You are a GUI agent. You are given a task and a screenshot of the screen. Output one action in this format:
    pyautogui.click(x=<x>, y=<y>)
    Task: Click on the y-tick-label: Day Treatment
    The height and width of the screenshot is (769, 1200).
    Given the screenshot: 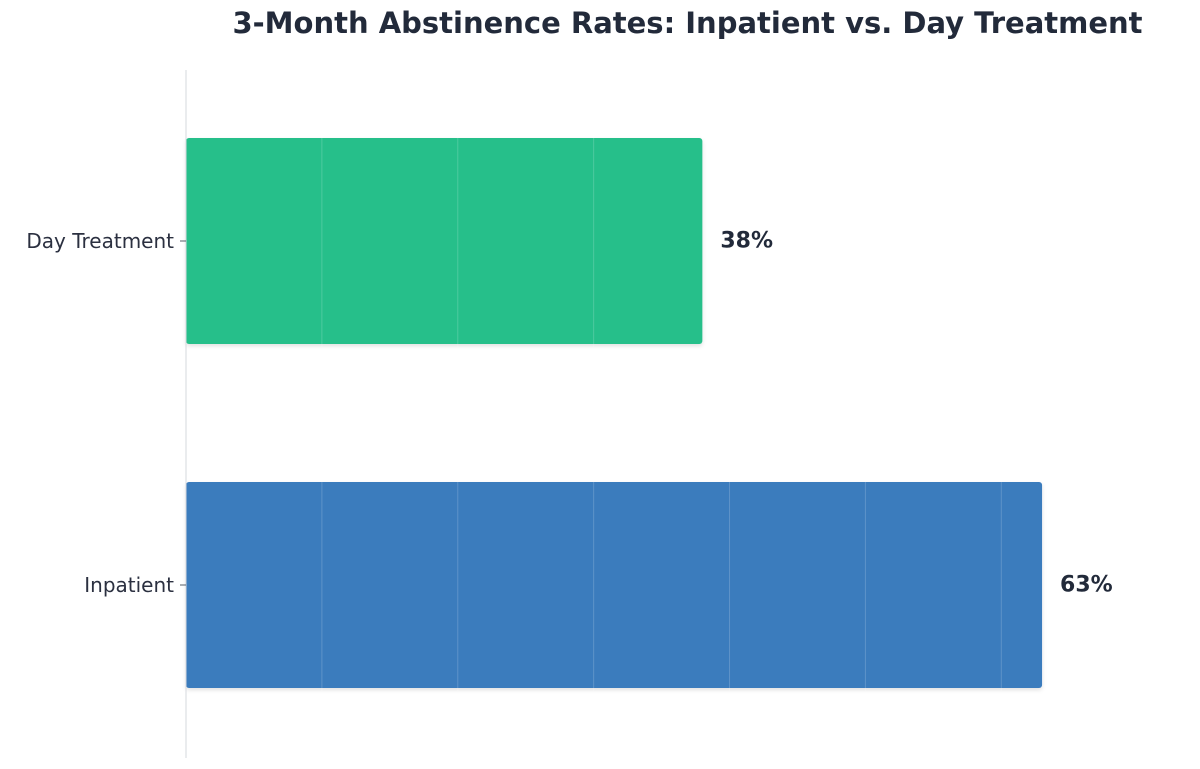 What is the action you would take?
    pyautogui.click(x=100, y=241)
    